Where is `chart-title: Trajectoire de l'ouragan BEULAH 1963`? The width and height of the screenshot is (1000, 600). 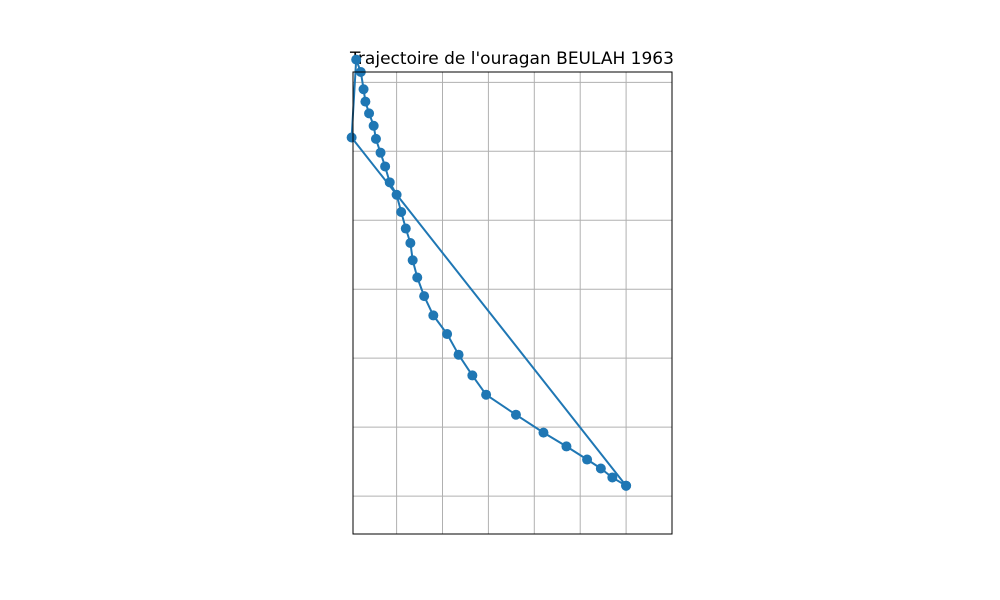
chart-title: Trajectoire de l'ouragan BEULAH 1963 is located at coordinates (511, 59).